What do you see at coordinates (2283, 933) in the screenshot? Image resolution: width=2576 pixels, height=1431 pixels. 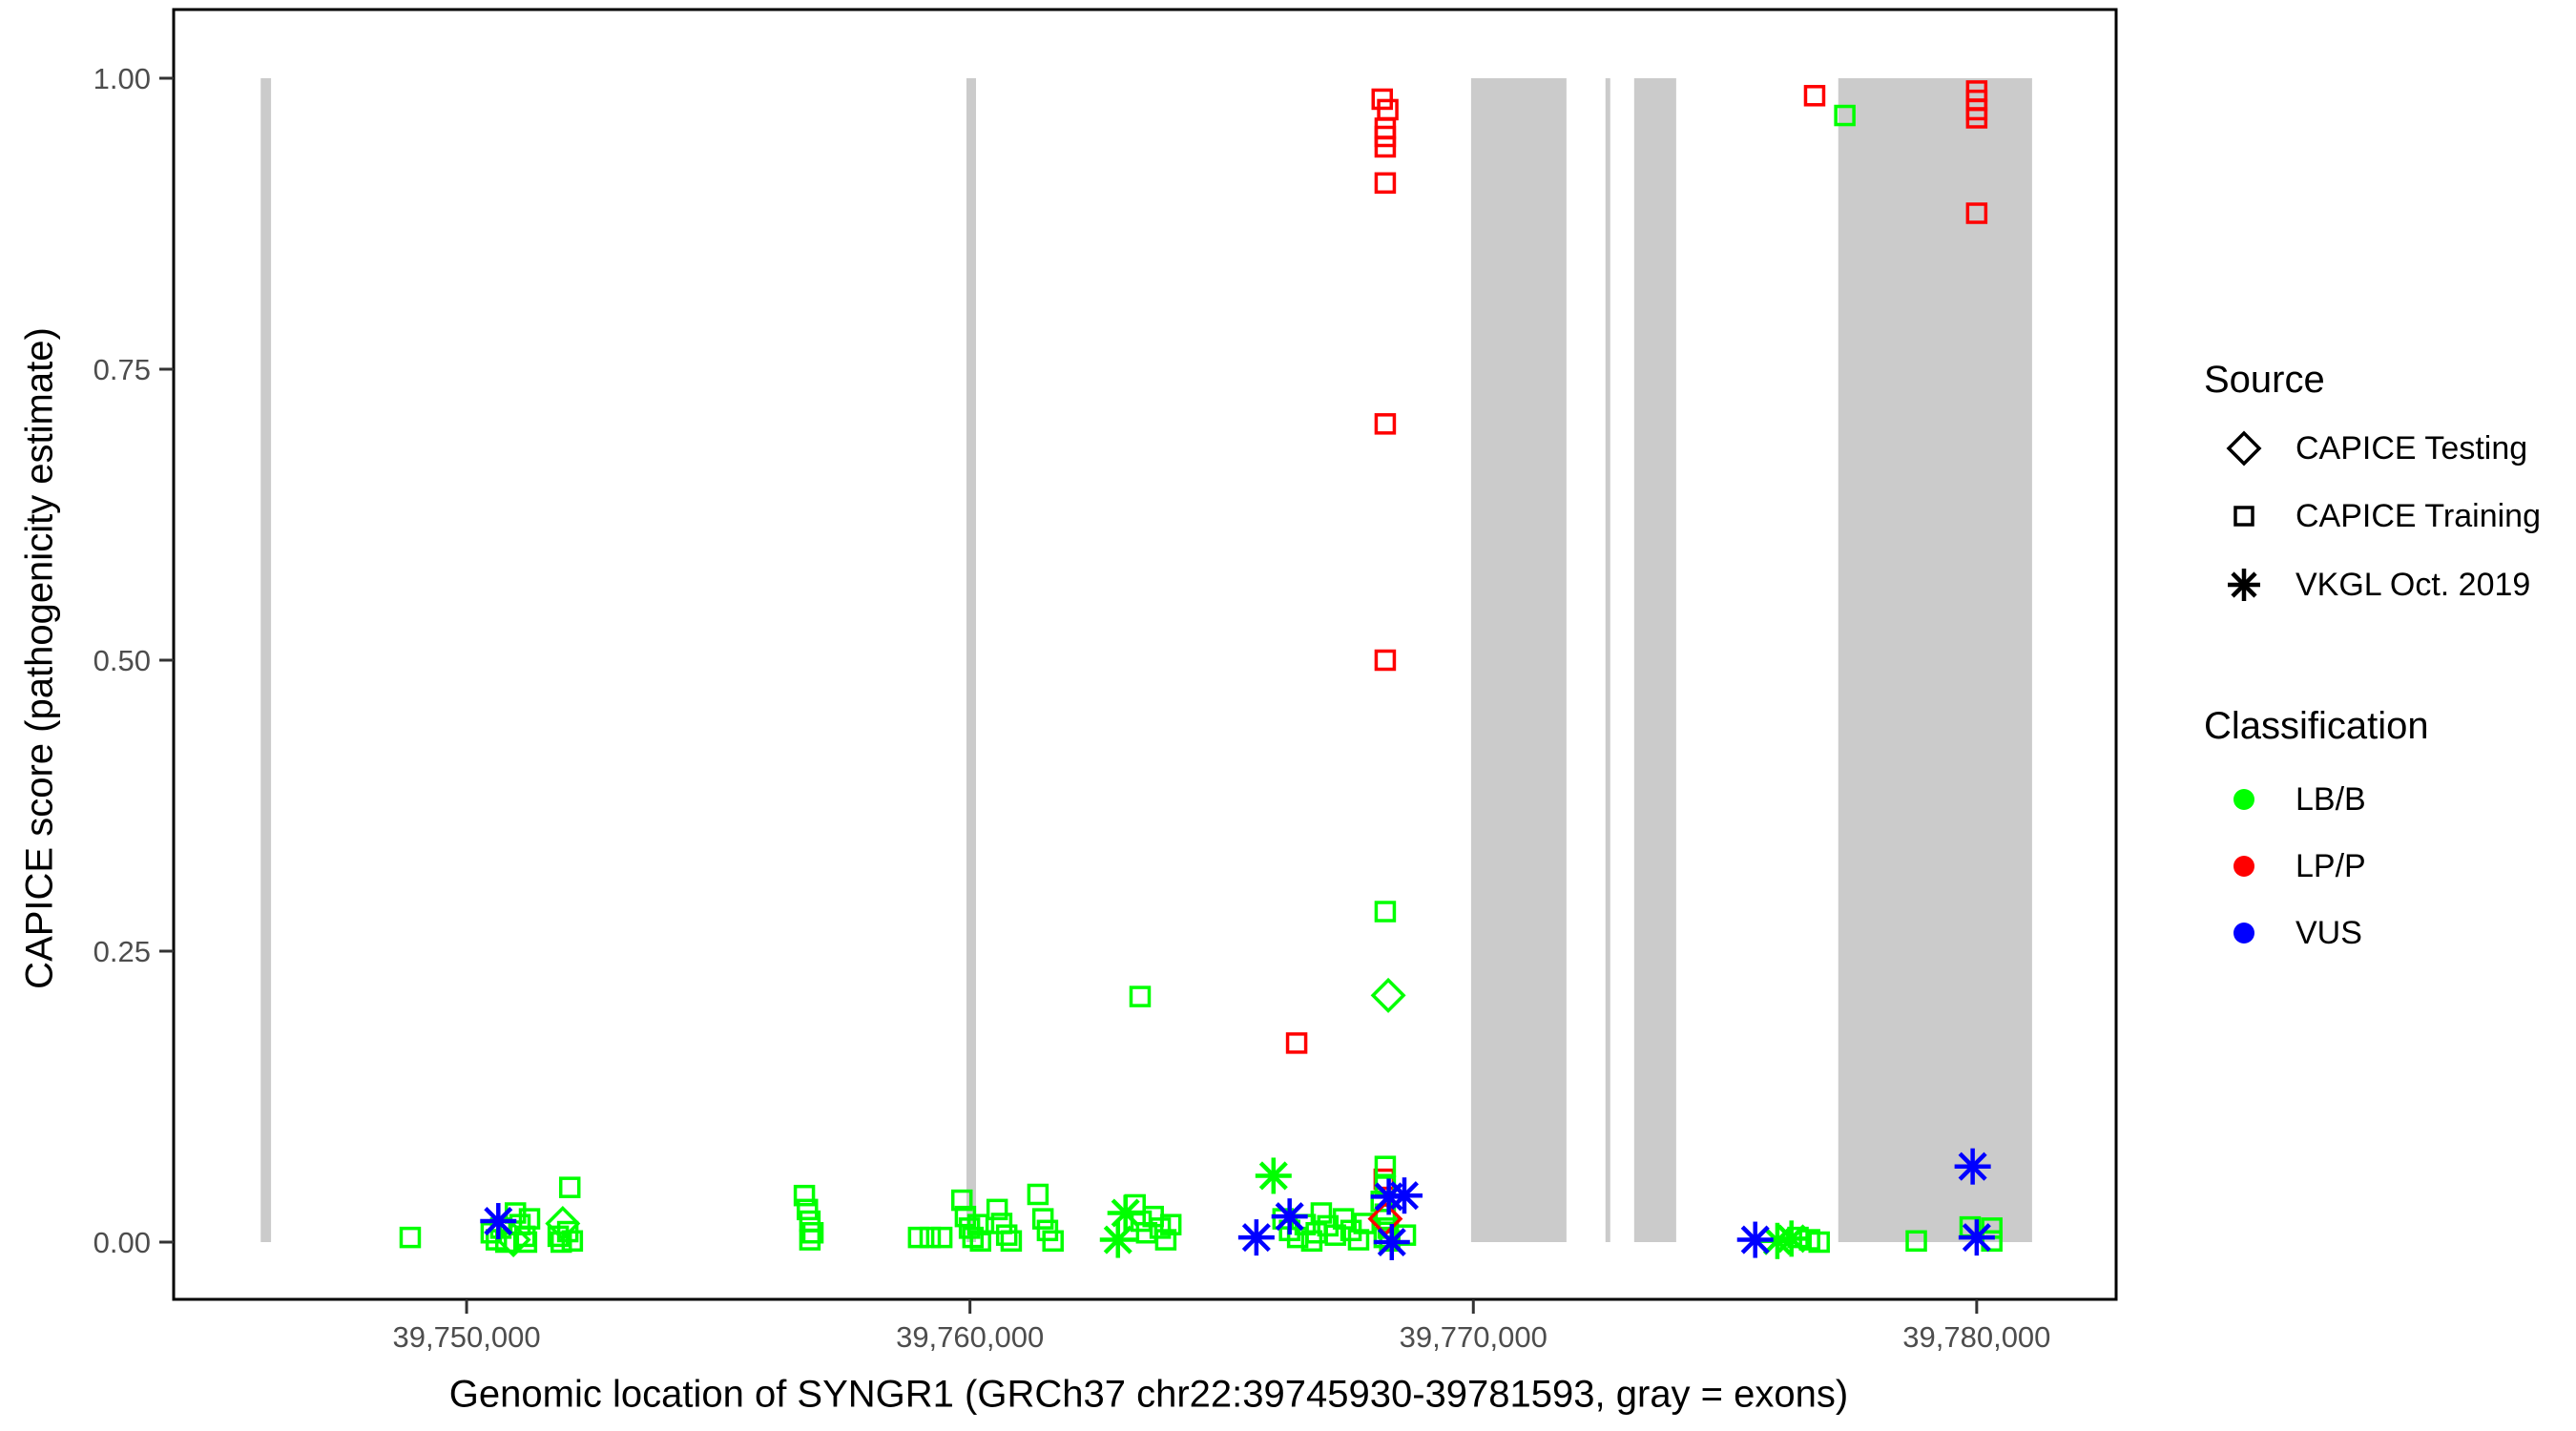 I see `legend-item-vus: VUS` at bounding box center [2283, 933].